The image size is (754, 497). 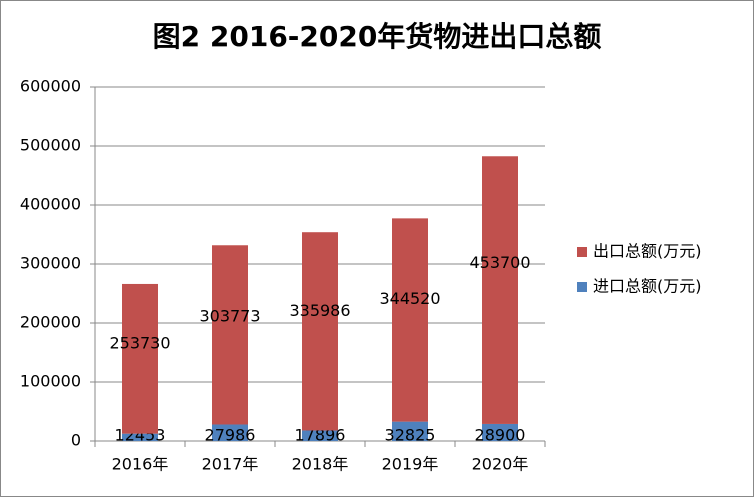 I want to click on x-tick-label: 2016年, so click(x=140, y=464).